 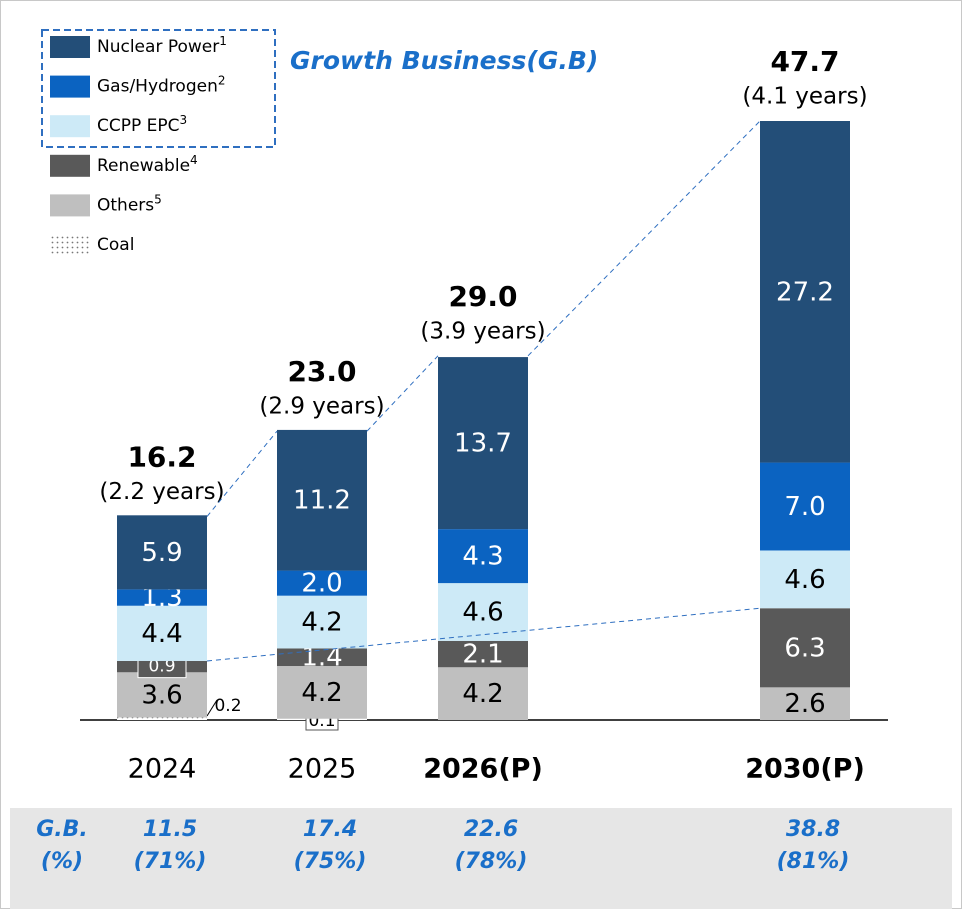 I want to click on years-label: (2.2 years), so click(x=161, y=492).